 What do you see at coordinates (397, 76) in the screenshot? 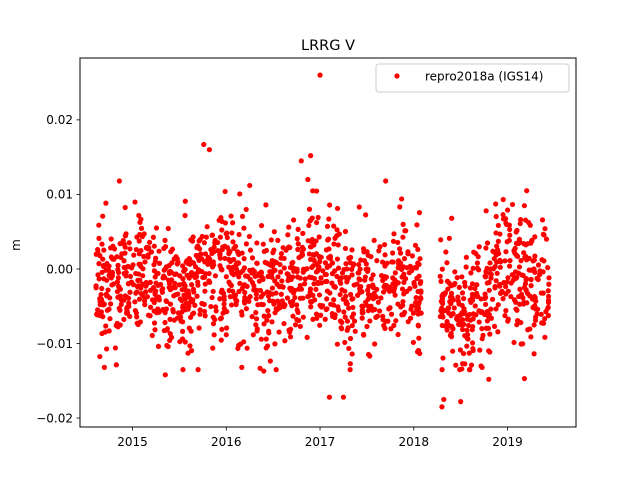
I see `legend-marker` at bounding box center [397, 76].